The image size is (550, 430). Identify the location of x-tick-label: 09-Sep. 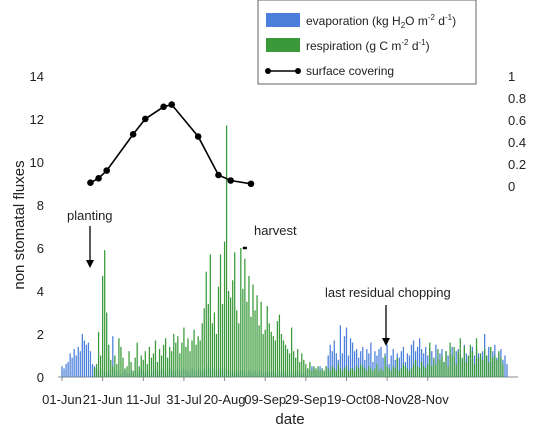
(265, 399).